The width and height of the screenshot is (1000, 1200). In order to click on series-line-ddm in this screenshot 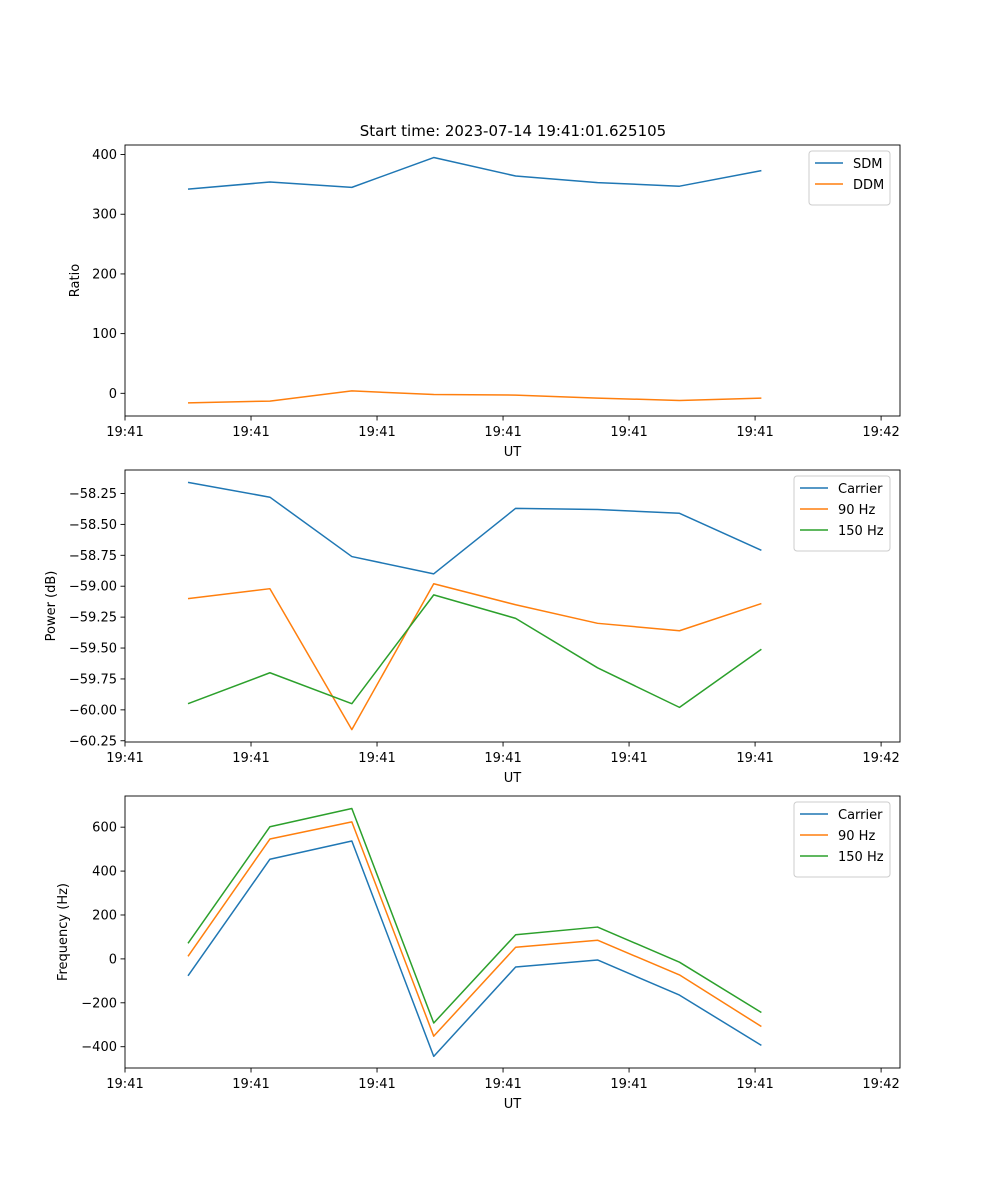, I will do `click(474, 397)`.